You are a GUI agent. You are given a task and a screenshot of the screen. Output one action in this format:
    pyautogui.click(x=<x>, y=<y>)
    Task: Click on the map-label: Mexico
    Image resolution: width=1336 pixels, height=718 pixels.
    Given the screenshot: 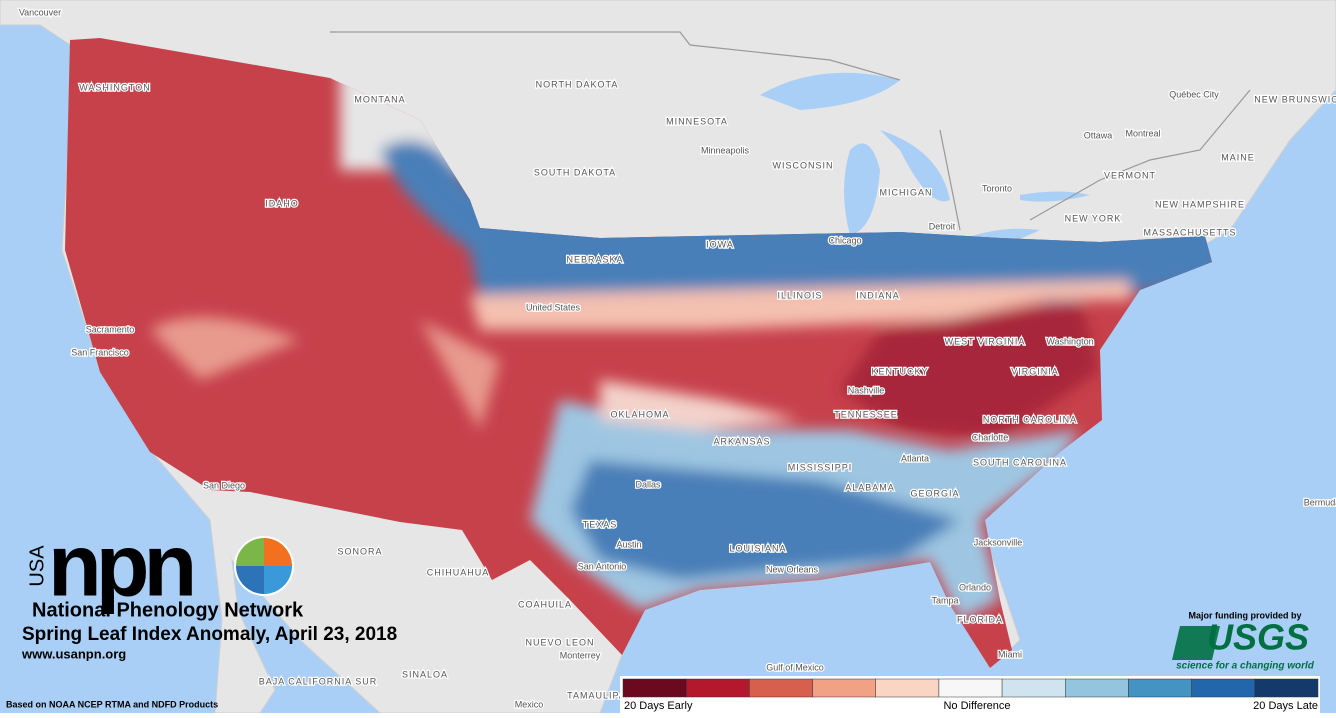 What is the action you would take?
    pyautogui.click(x=529, y=704)
    